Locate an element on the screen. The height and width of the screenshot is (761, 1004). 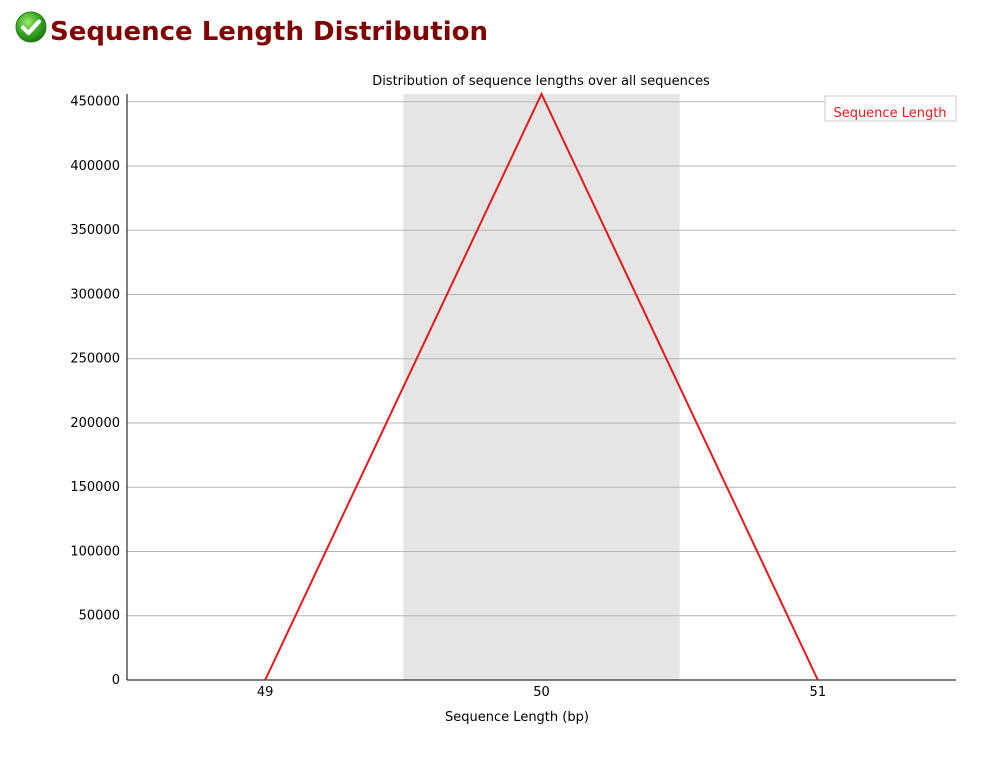
module-header: Sequence Length Distribution is located at coordinates (251, 32).